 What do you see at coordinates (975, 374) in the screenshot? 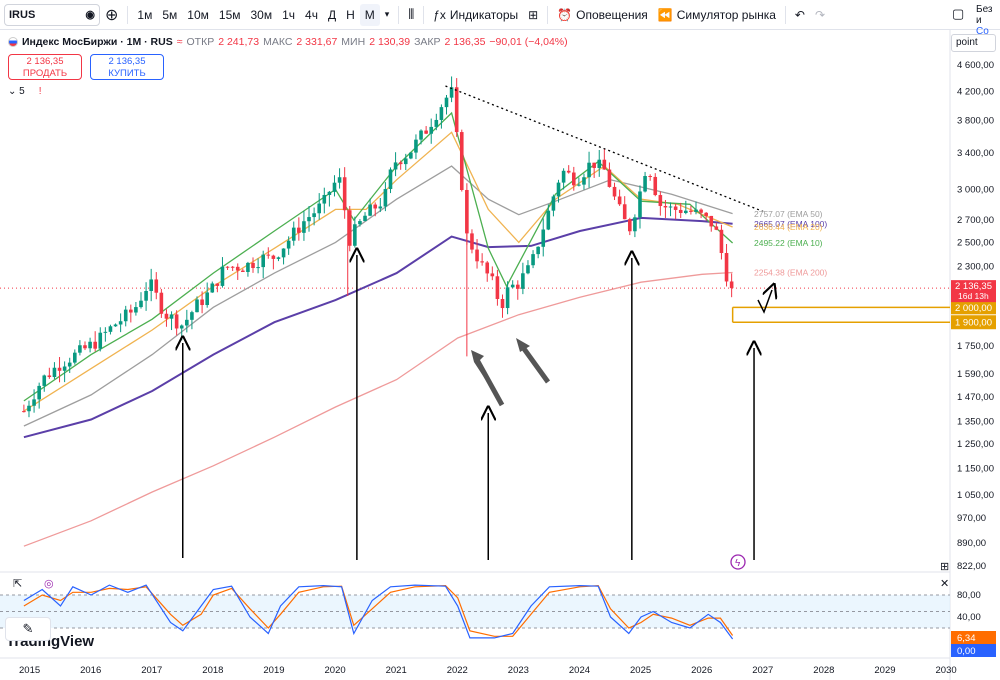
I see `y-tick-label-9: 1 590,00` at bounding box center [975, 374].